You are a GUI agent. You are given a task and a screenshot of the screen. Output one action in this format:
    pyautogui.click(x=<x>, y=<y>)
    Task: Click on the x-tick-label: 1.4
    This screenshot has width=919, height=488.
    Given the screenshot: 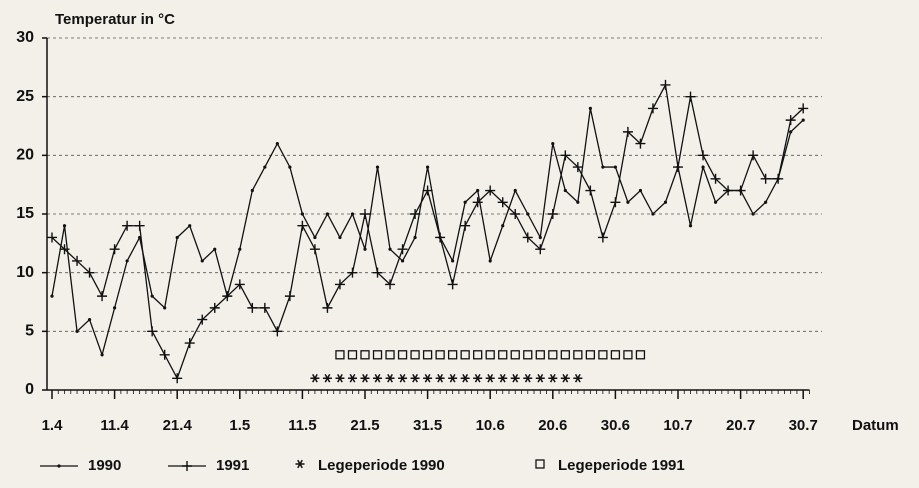 What is the action you would take?
    pyautogui.click(x=53, y=425)
    